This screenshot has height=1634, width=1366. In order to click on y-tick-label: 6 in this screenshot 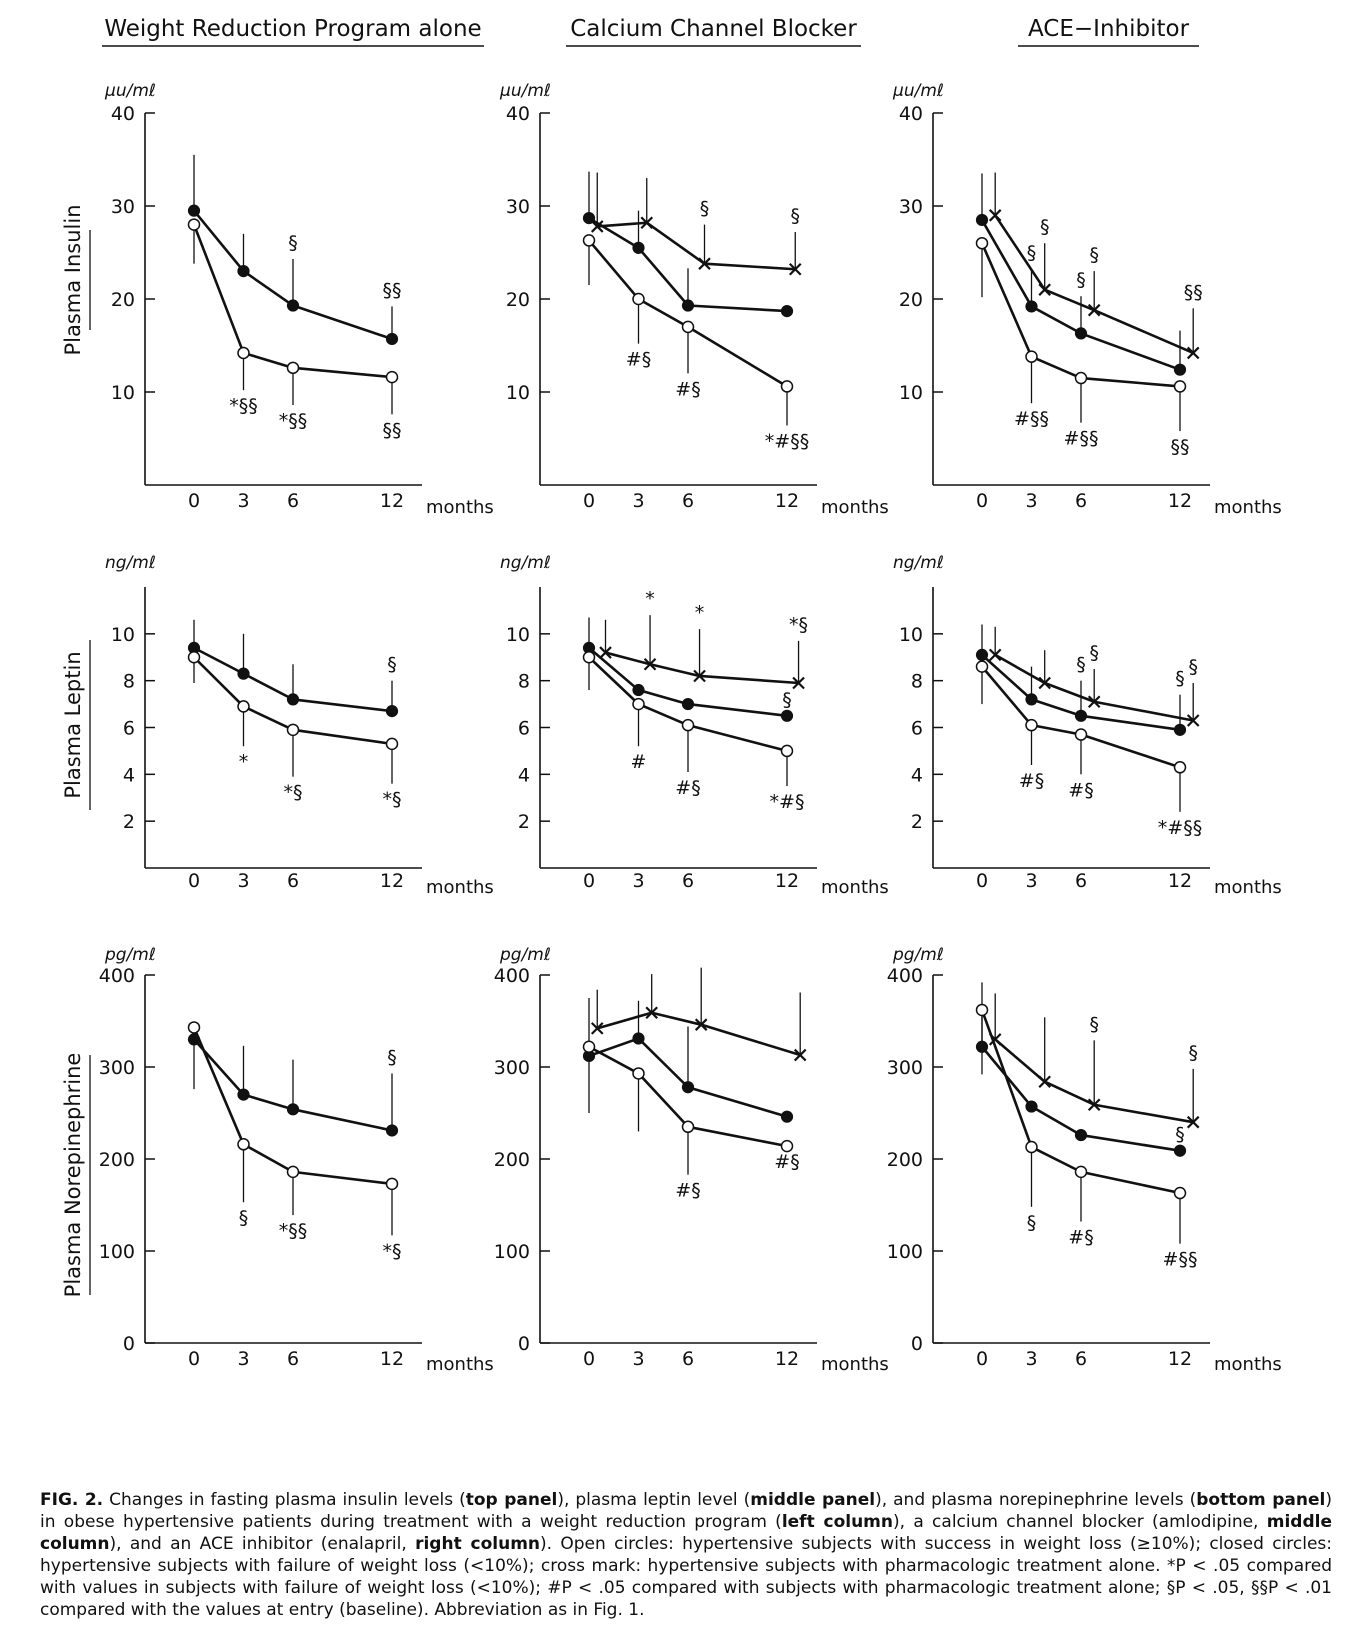, I will do `click(129, 729)`.